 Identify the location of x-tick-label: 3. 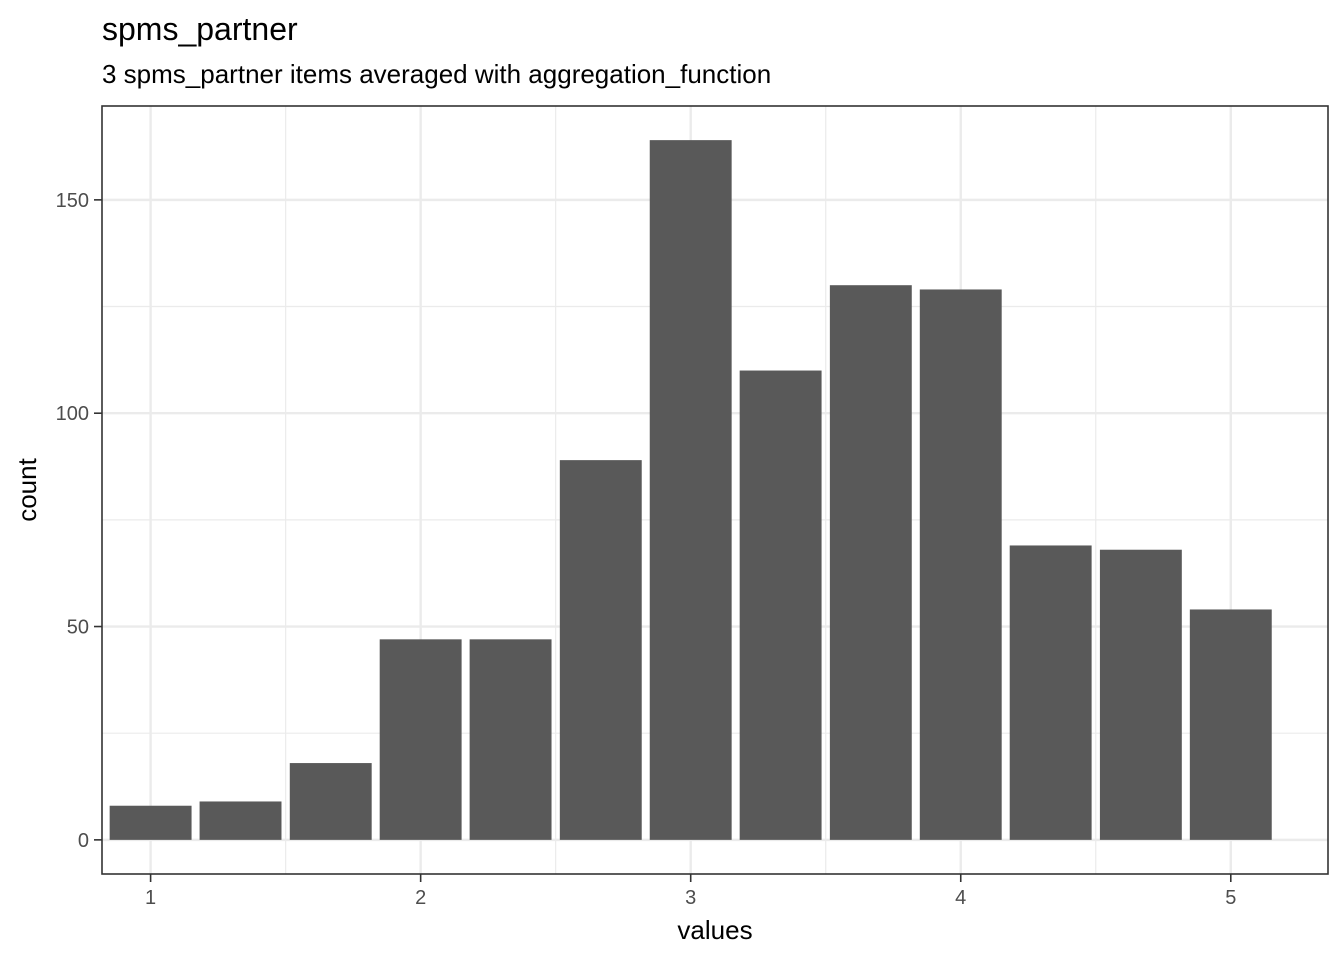
(690, 898).